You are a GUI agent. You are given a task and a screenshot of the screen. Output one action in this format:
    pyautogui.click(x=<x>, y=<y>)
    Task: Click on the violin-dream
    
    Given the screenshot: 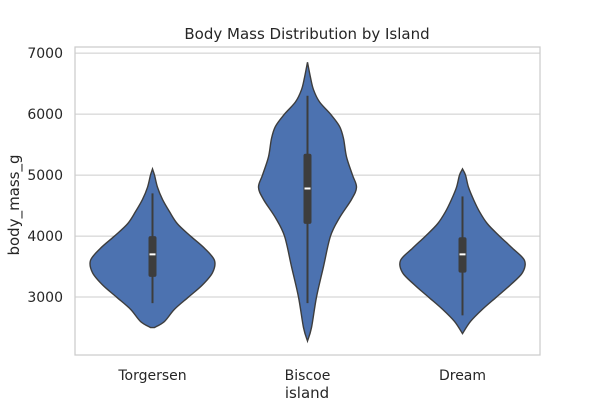 What is the action you would take?
    pyautogui.click(x=462, y=251)
    